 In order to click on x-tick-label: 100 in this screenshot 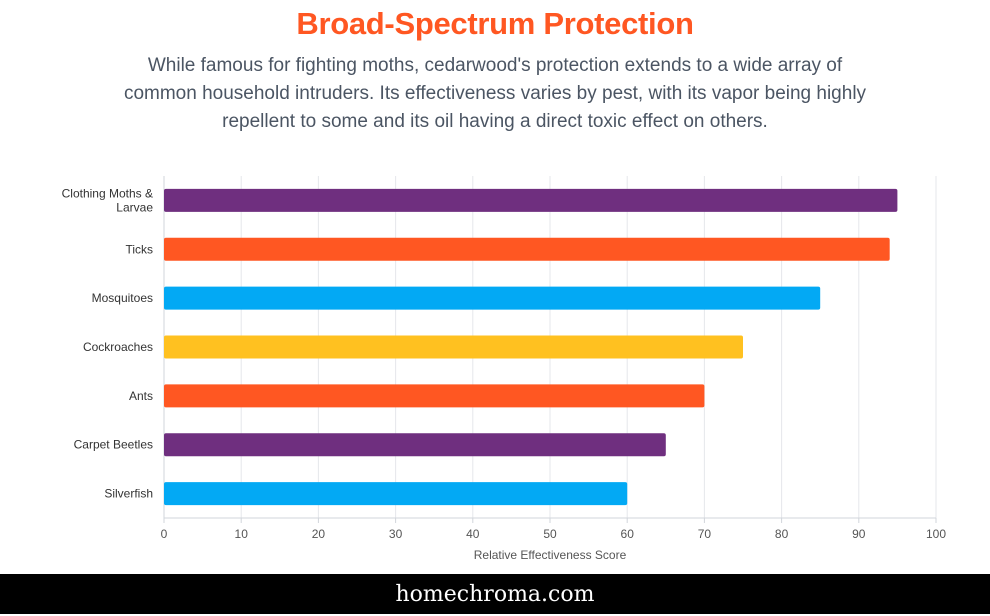, I will do `click(936, 534)`.